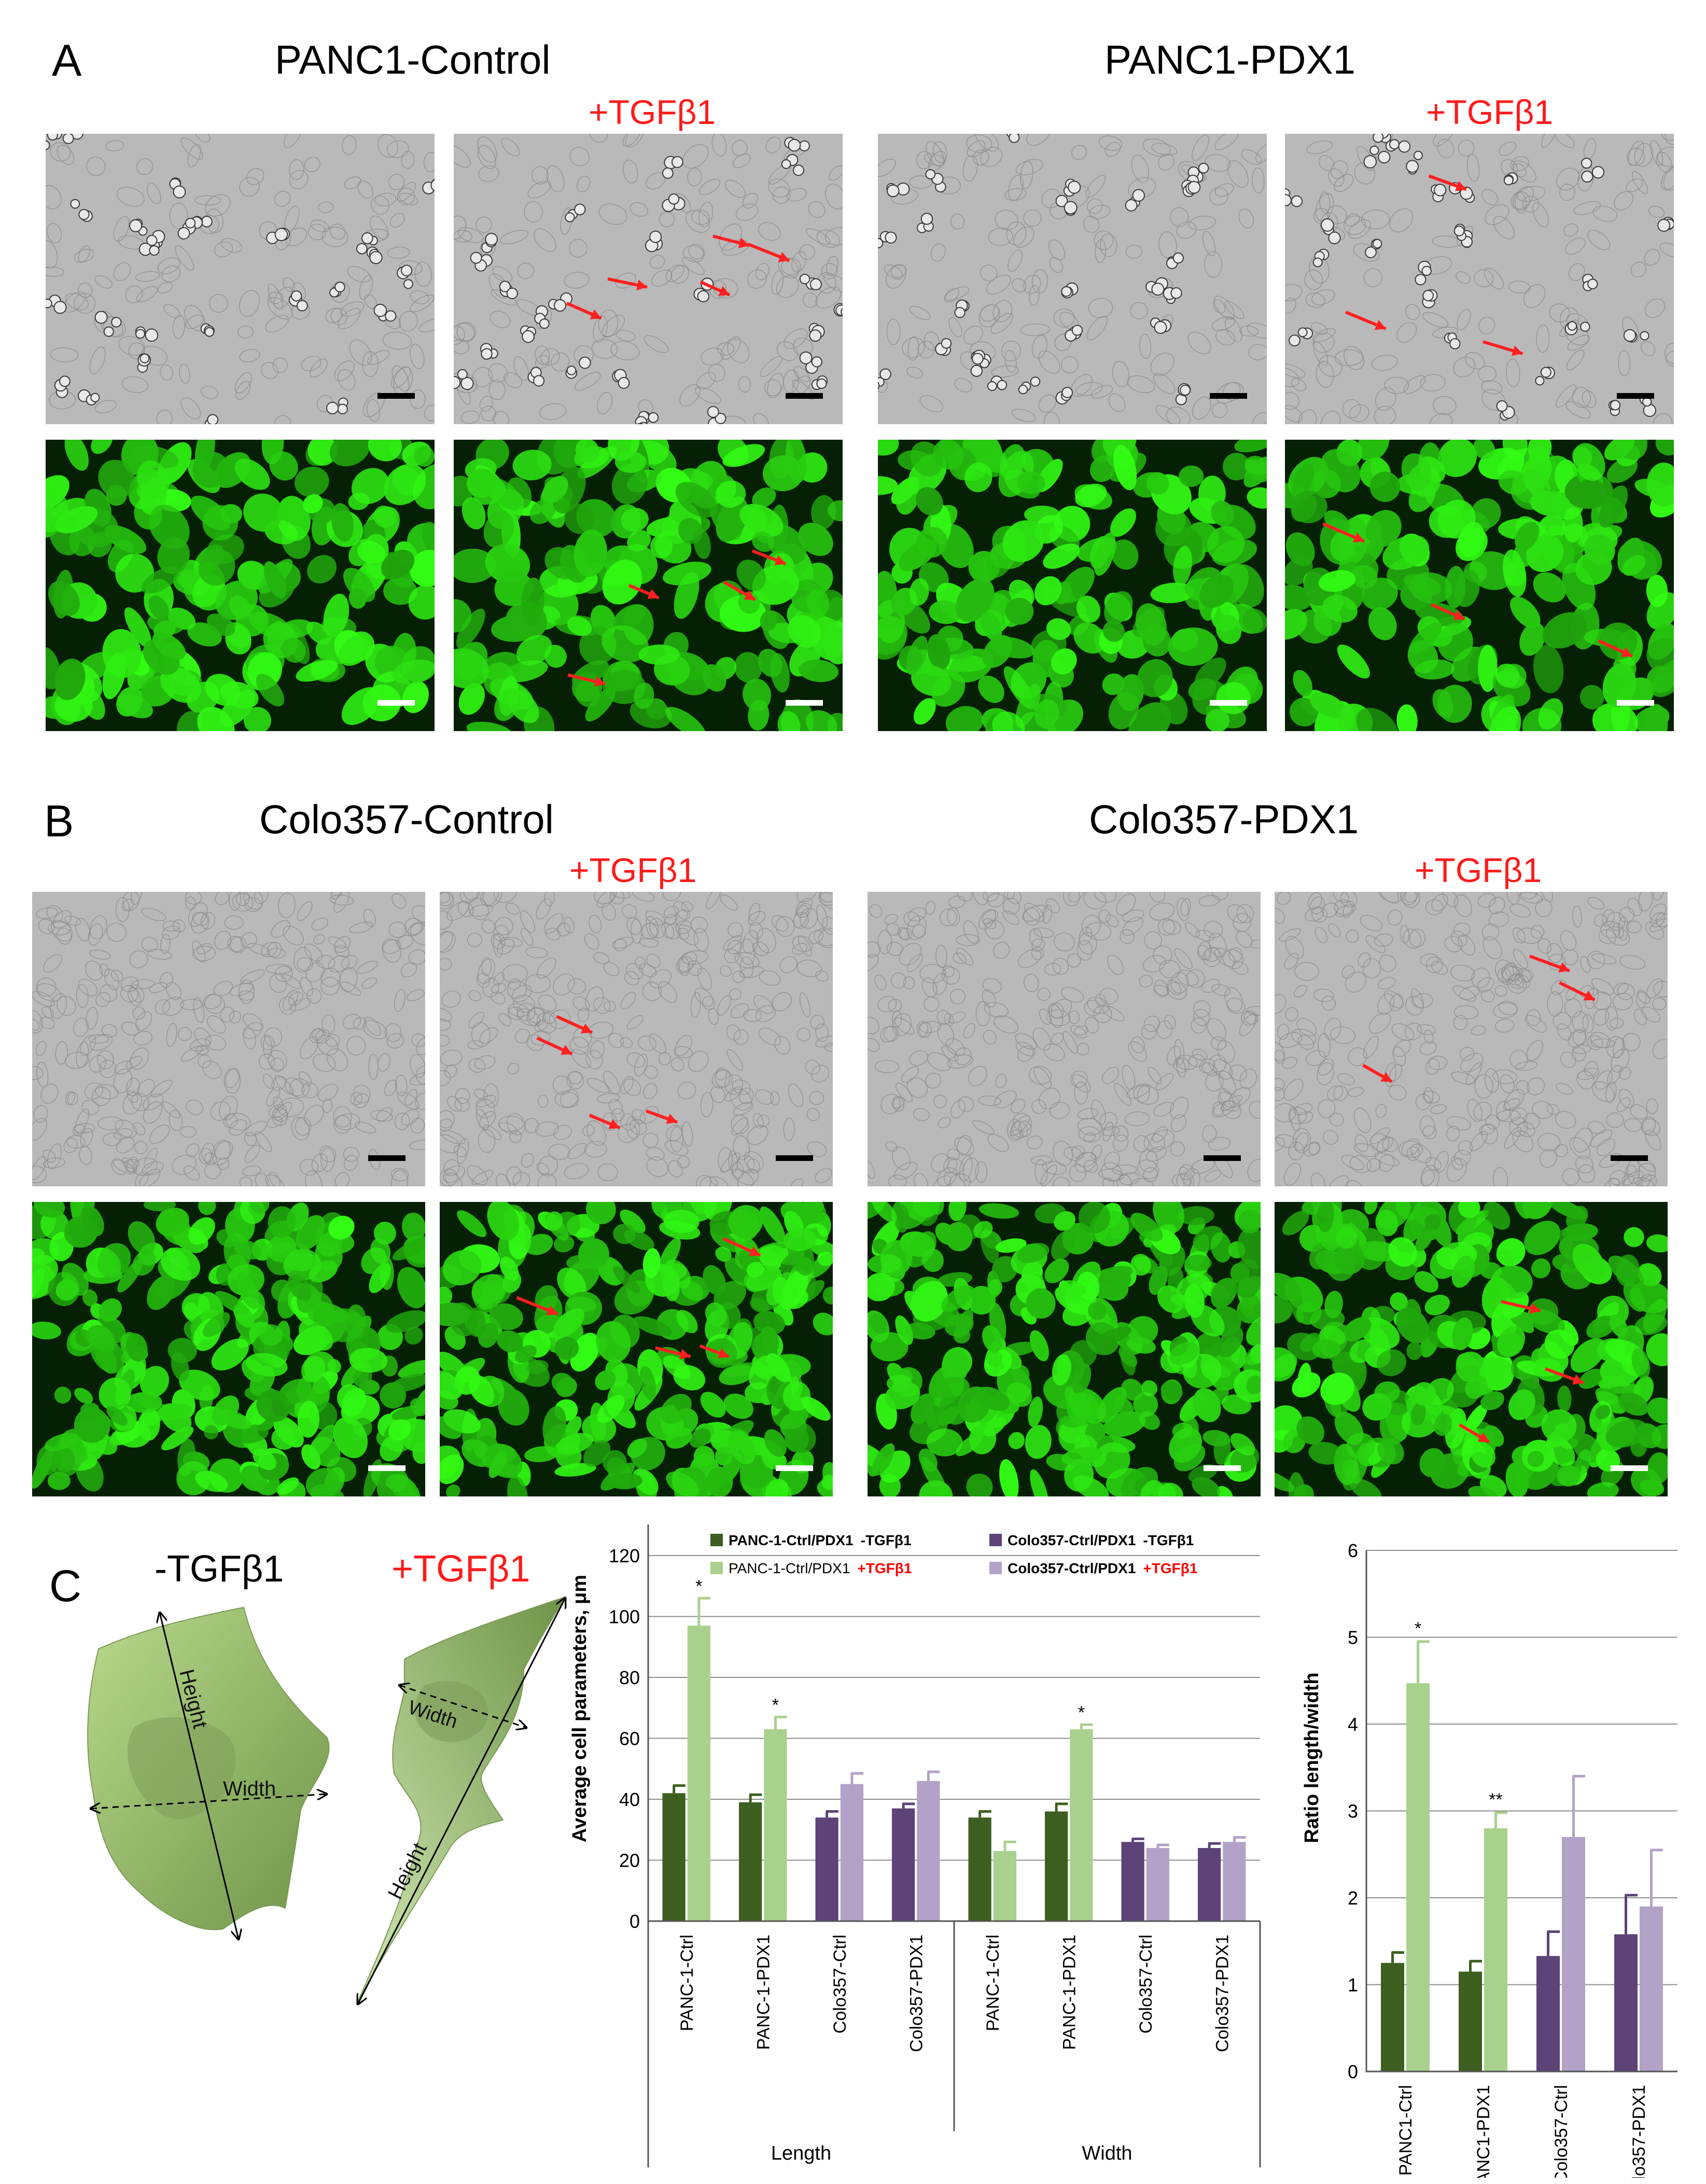  Describe the element at coordinates (1353, 1637) in the screenshot. I see `y-tick-label: 5` at that location.